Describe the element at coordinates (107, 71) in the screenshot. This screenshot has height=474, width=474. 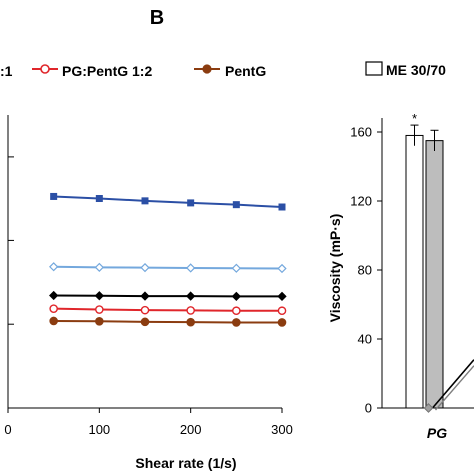
I see `legend-label-pg-pentg: PG:PentG 1:2` at that location.